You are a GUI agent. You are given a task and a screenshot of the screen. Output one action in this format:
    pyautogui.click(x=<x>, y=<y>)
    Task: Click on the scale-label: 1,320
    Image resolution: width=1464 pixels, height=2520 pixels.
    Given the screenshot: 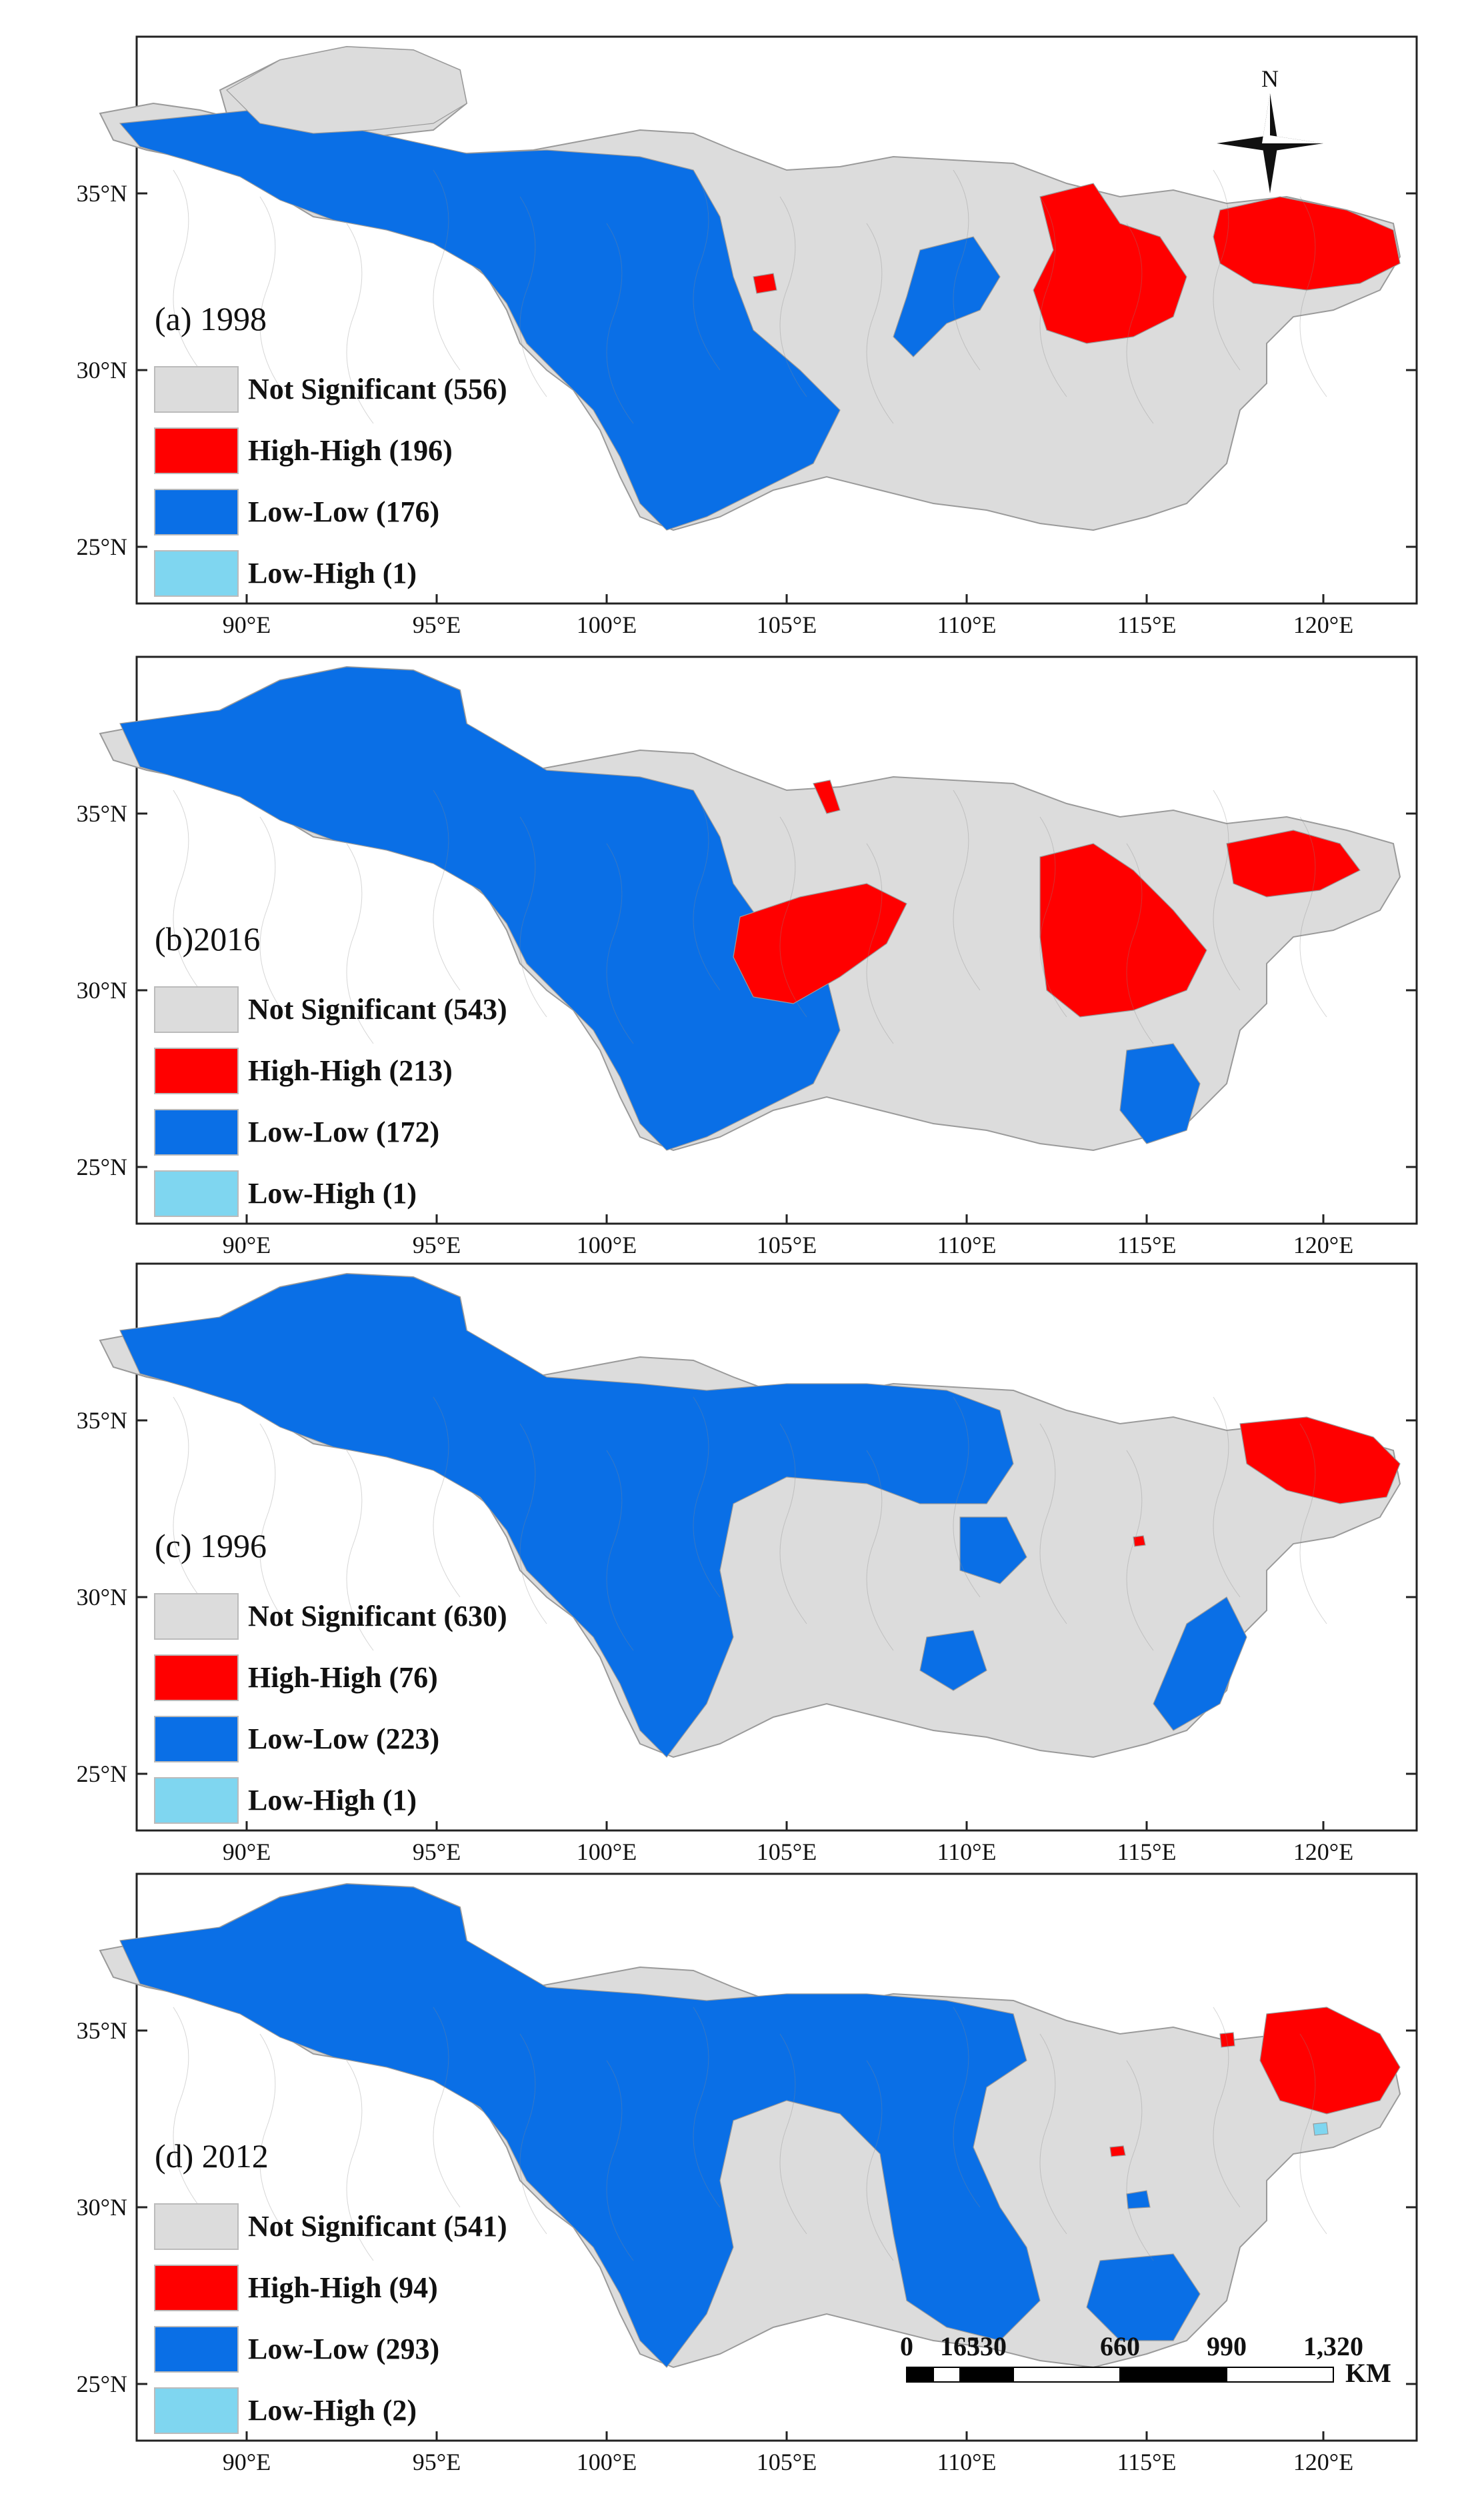 What is the action you would take?
    pyautogui.click(x=1333, y=2346)
    